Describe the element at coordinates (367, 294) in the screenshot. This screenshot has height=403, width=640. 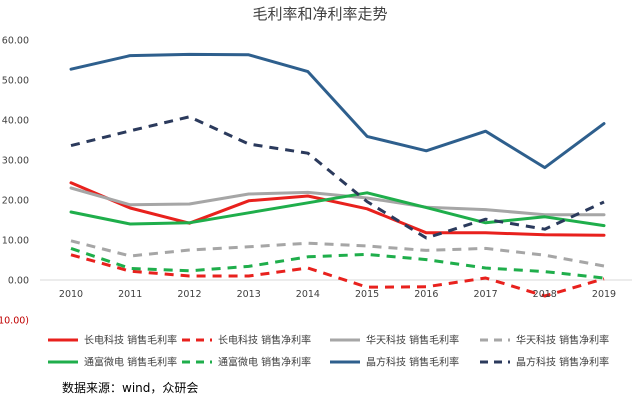
I see `x-tick-label: 2015` at that location.